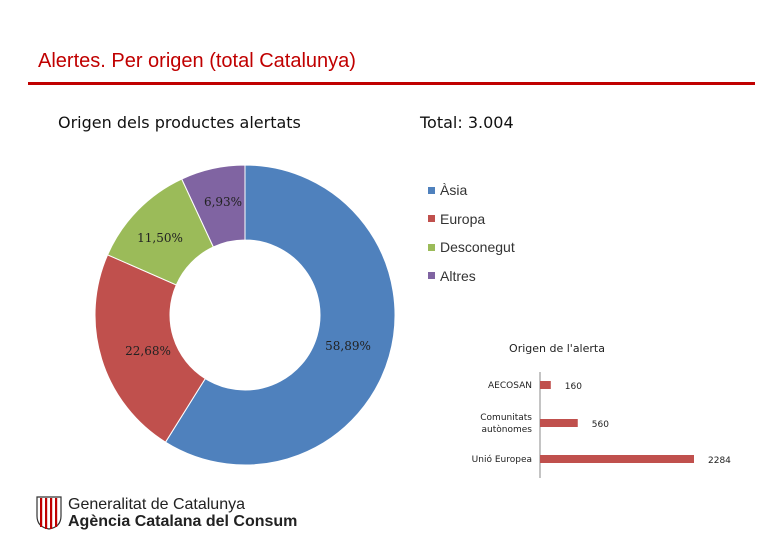  I want to click on donut-chart-total: Total: 3.004, so click(467, 122).